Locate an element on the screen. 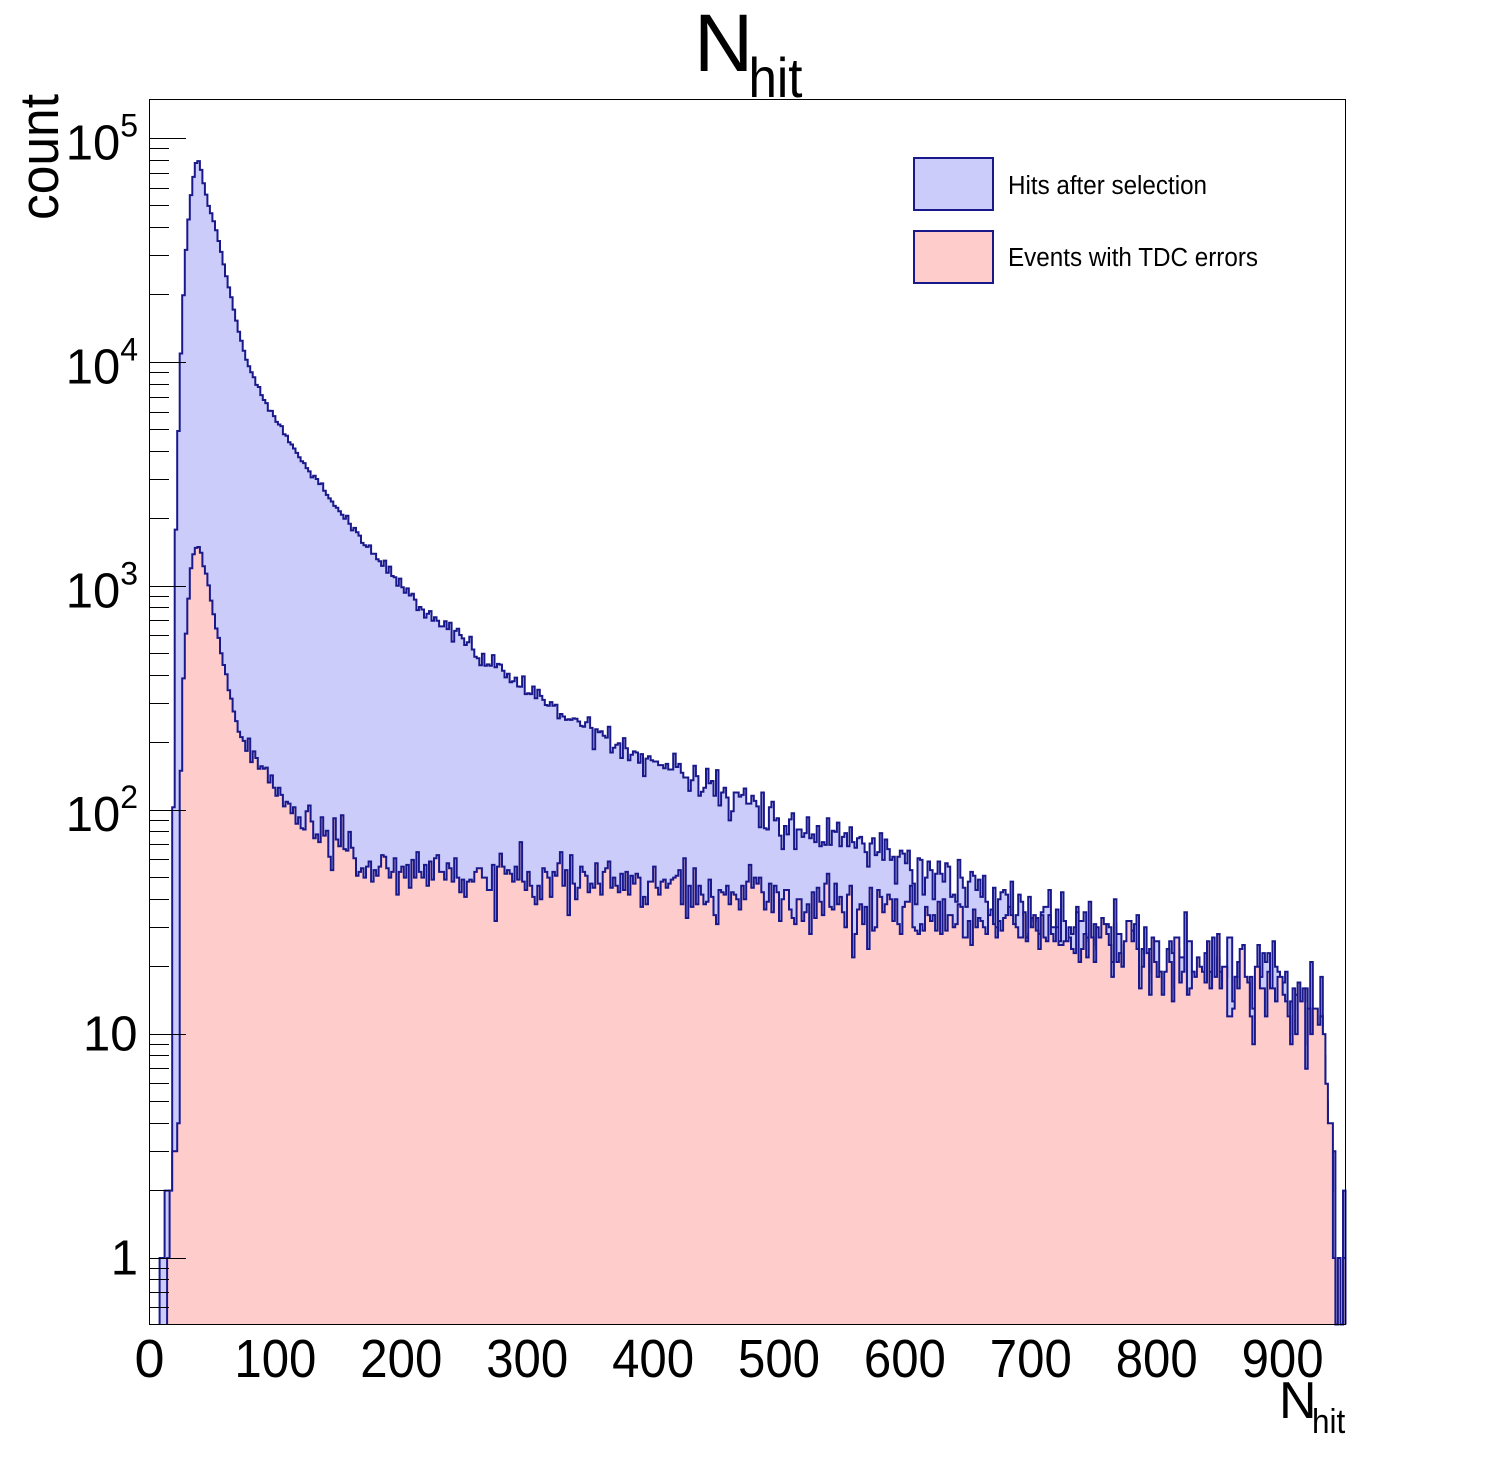 The height and width of the screenshot is (1472, 1496). svg-text: 300 is located at coordinates (527, 1359).